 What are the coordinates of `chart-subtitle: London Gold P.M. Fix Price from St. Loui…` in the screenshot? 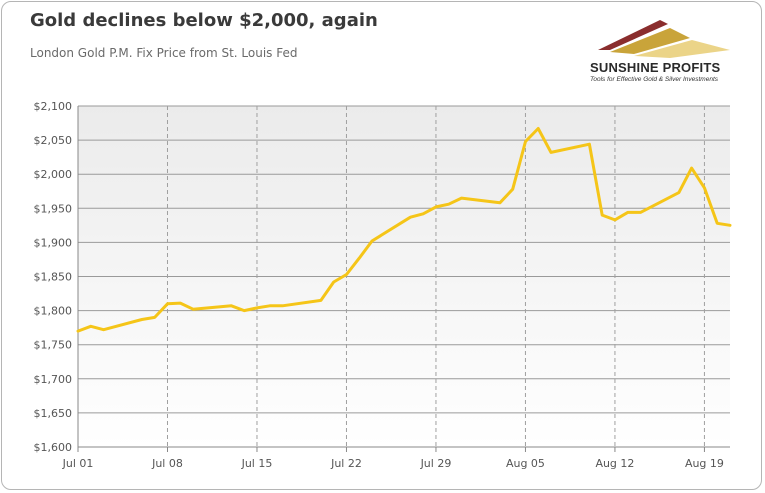 It's located at (164, 53).